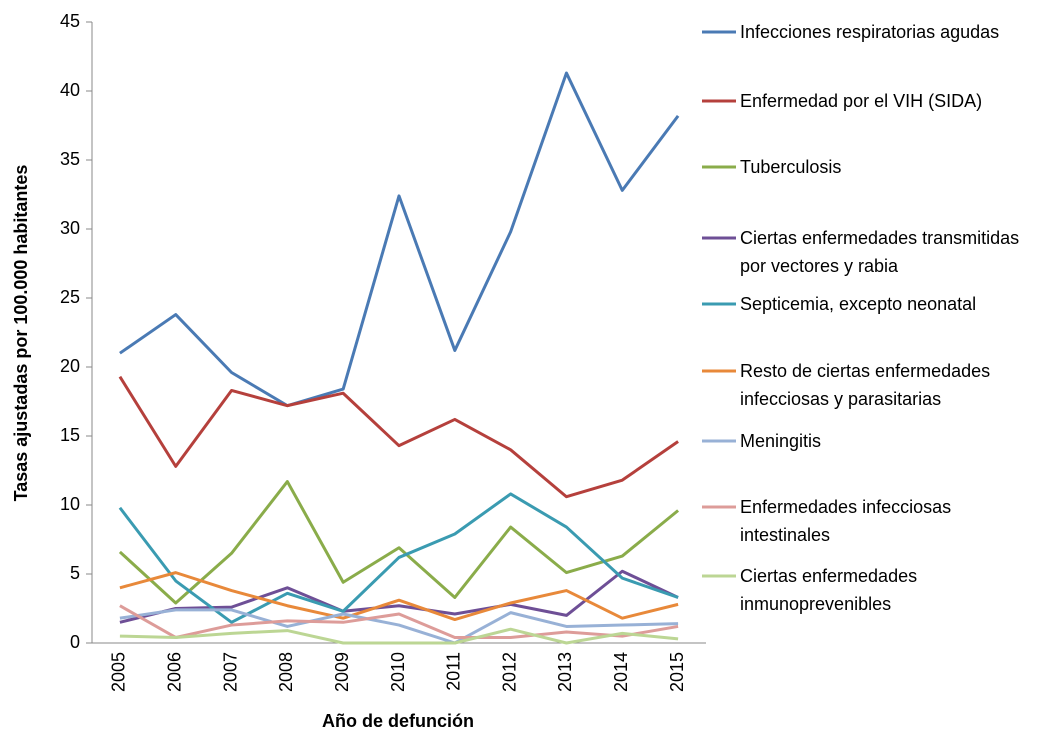 This screenshot has height=736, width=1038. What do you see at coordinates (565, 672) in the screenshot?
I see `x-tick-label: 2013` at bounding box center [565, 672].